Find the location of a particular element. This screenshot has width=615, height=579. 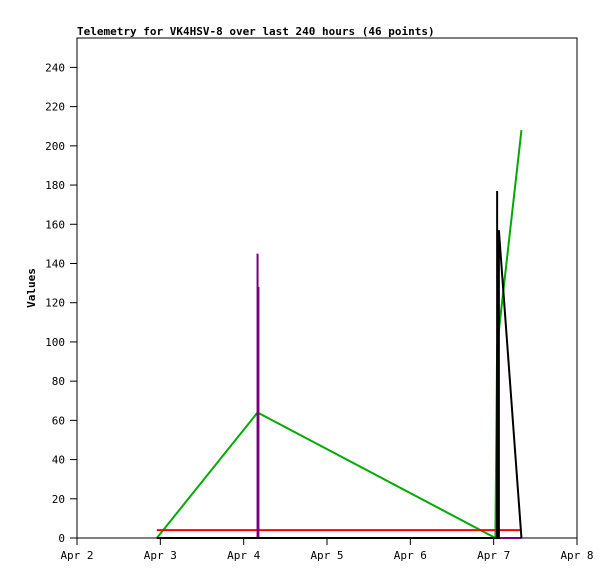

y-tick-label: 140 is located at coordinates (55, 263).